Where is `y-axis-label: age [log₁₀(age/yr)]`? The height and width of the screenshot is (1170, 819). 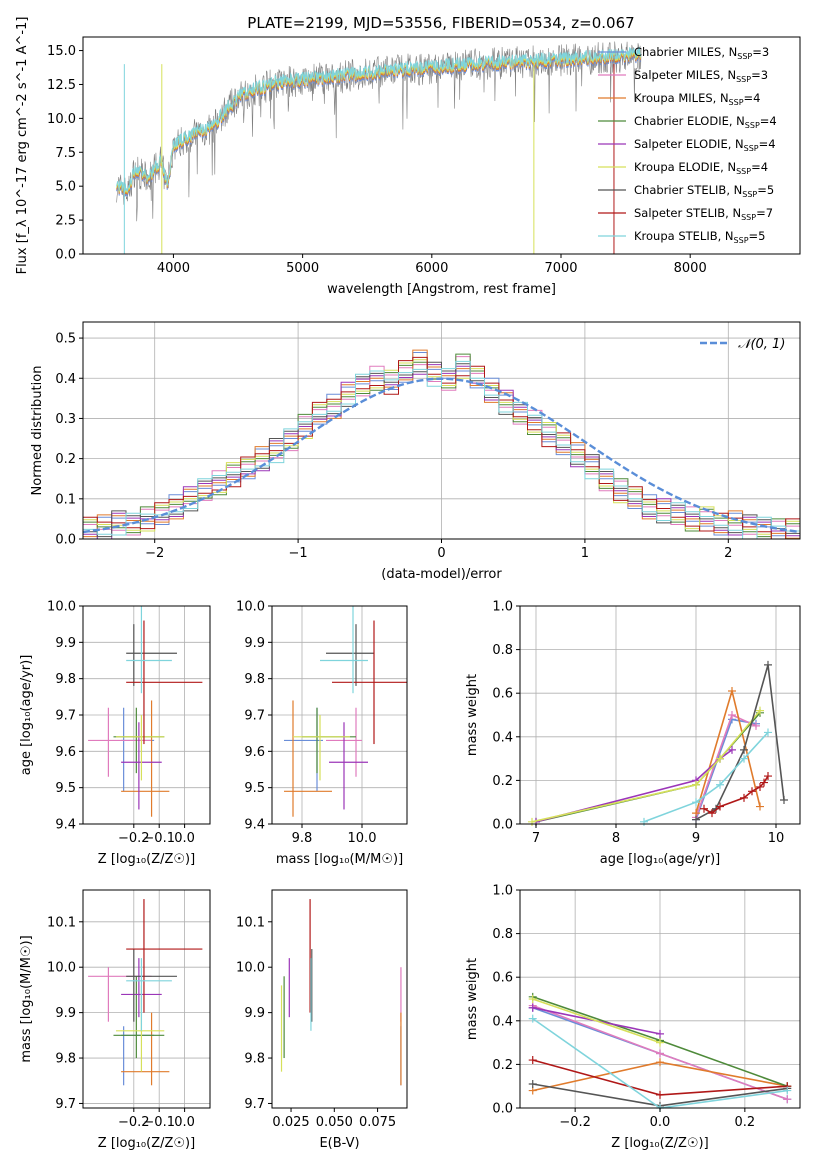
y-axis-label: age [log₁₀(age/yr)] is located at coordinates (26, 715).